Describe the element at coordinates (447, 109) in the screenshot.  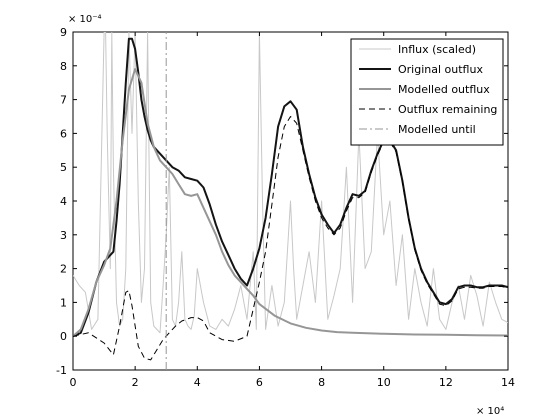
I see `legend-label: Outflux remaining` at that location.